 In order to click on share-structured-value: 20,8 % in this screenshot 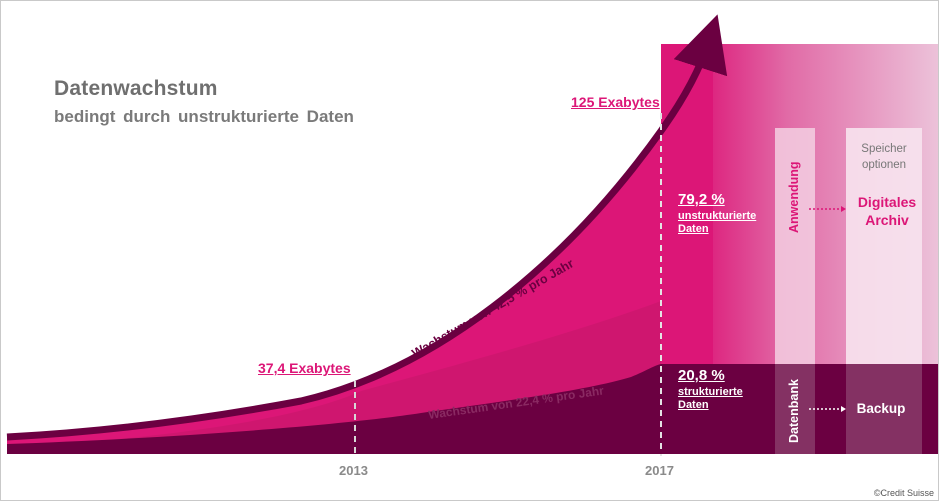, I will do `click(701, 375)`.